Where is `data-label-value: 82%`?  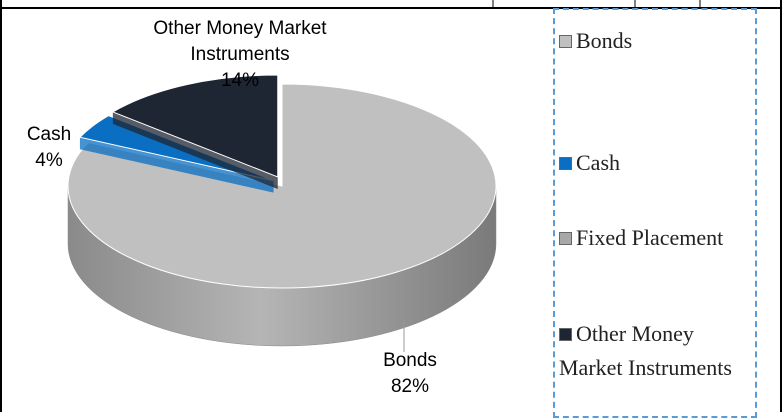 data-label-value: 82% is located at coordinates (410, 386).